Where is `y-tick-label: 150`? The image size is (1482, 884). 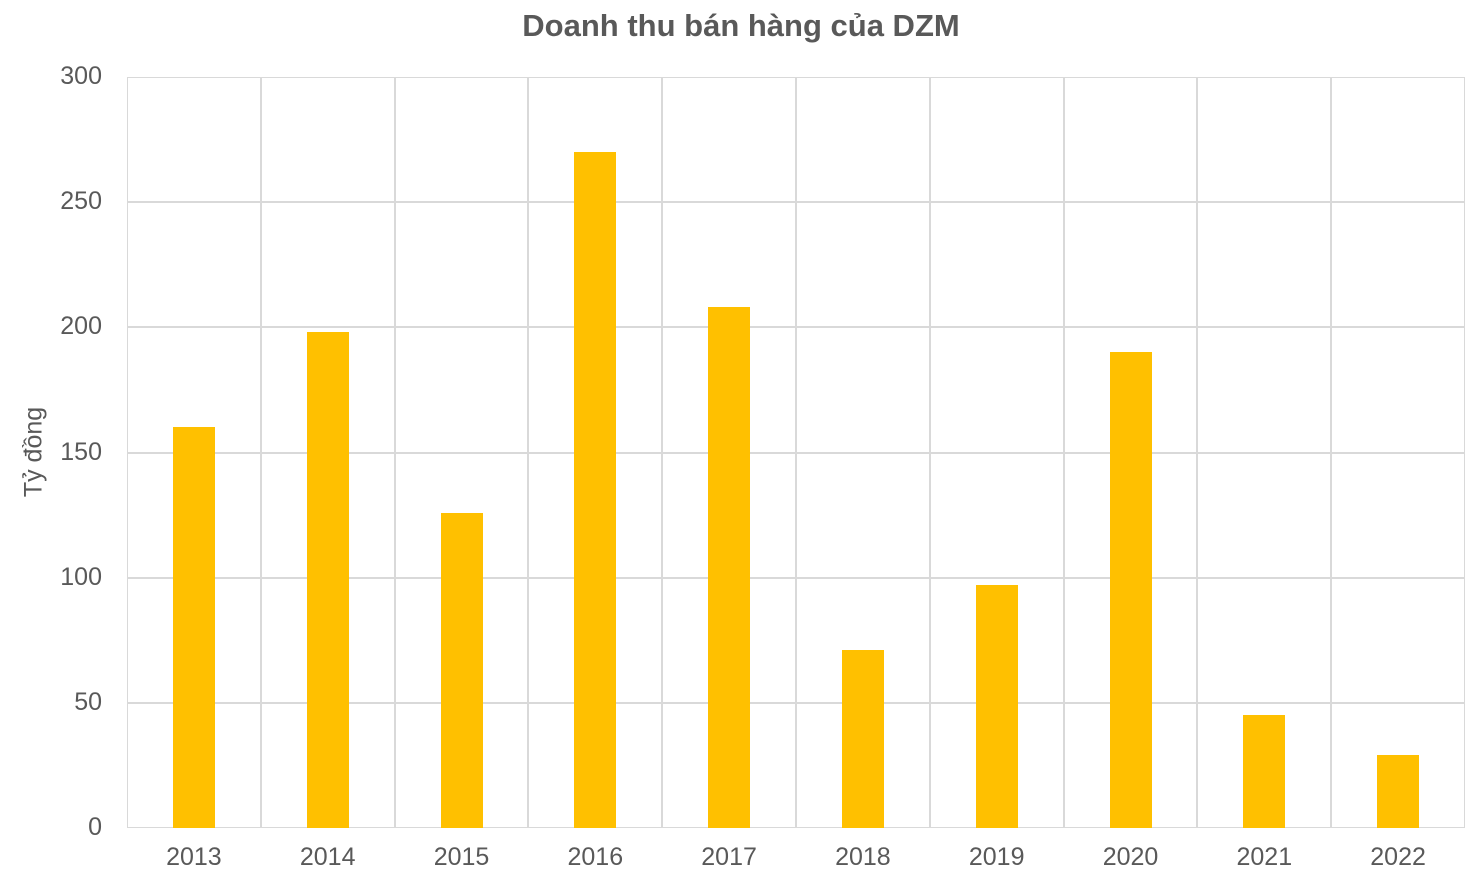 y-tick-label: 150 is located at coordinates (81, 451).